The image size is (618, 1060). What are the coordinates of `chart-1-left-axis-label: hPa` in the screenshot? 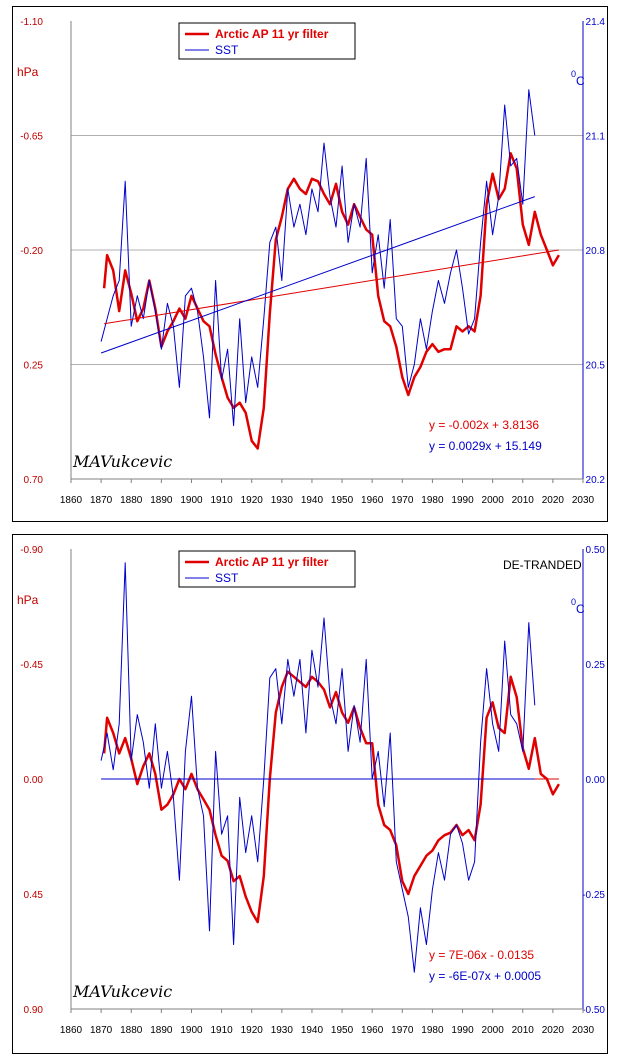 It's located at (28, 72).